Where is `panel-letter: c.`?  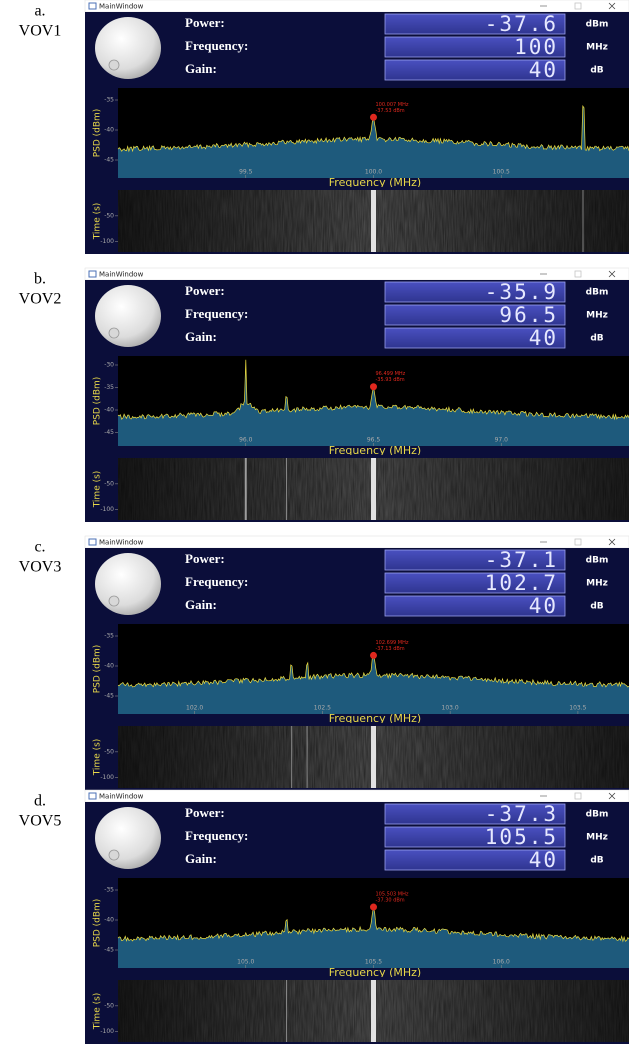
panel-letter: c. is located at coordinates (39, 547).